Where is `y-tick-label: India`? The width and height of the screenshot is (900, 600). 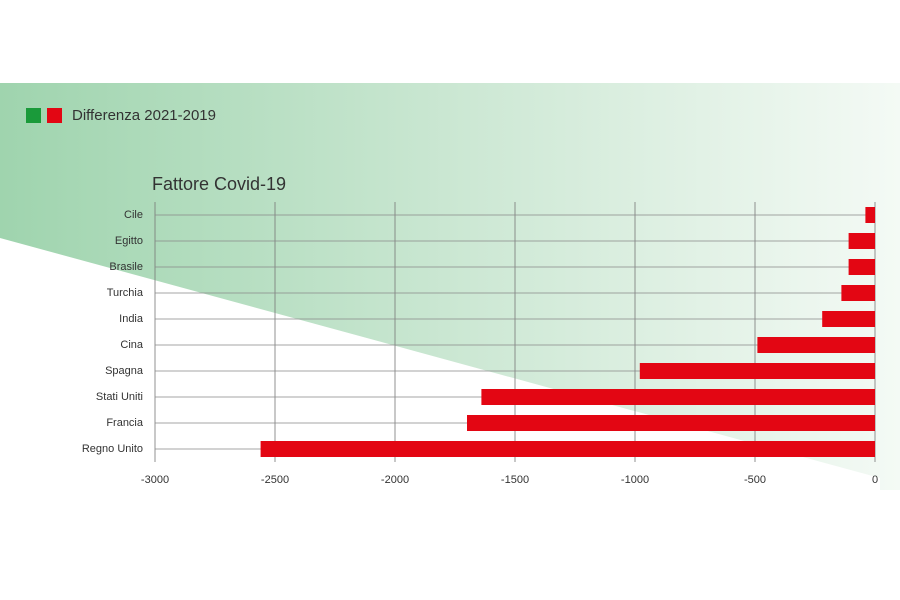 y-tick-label: India is located at coordinates (131, 319).